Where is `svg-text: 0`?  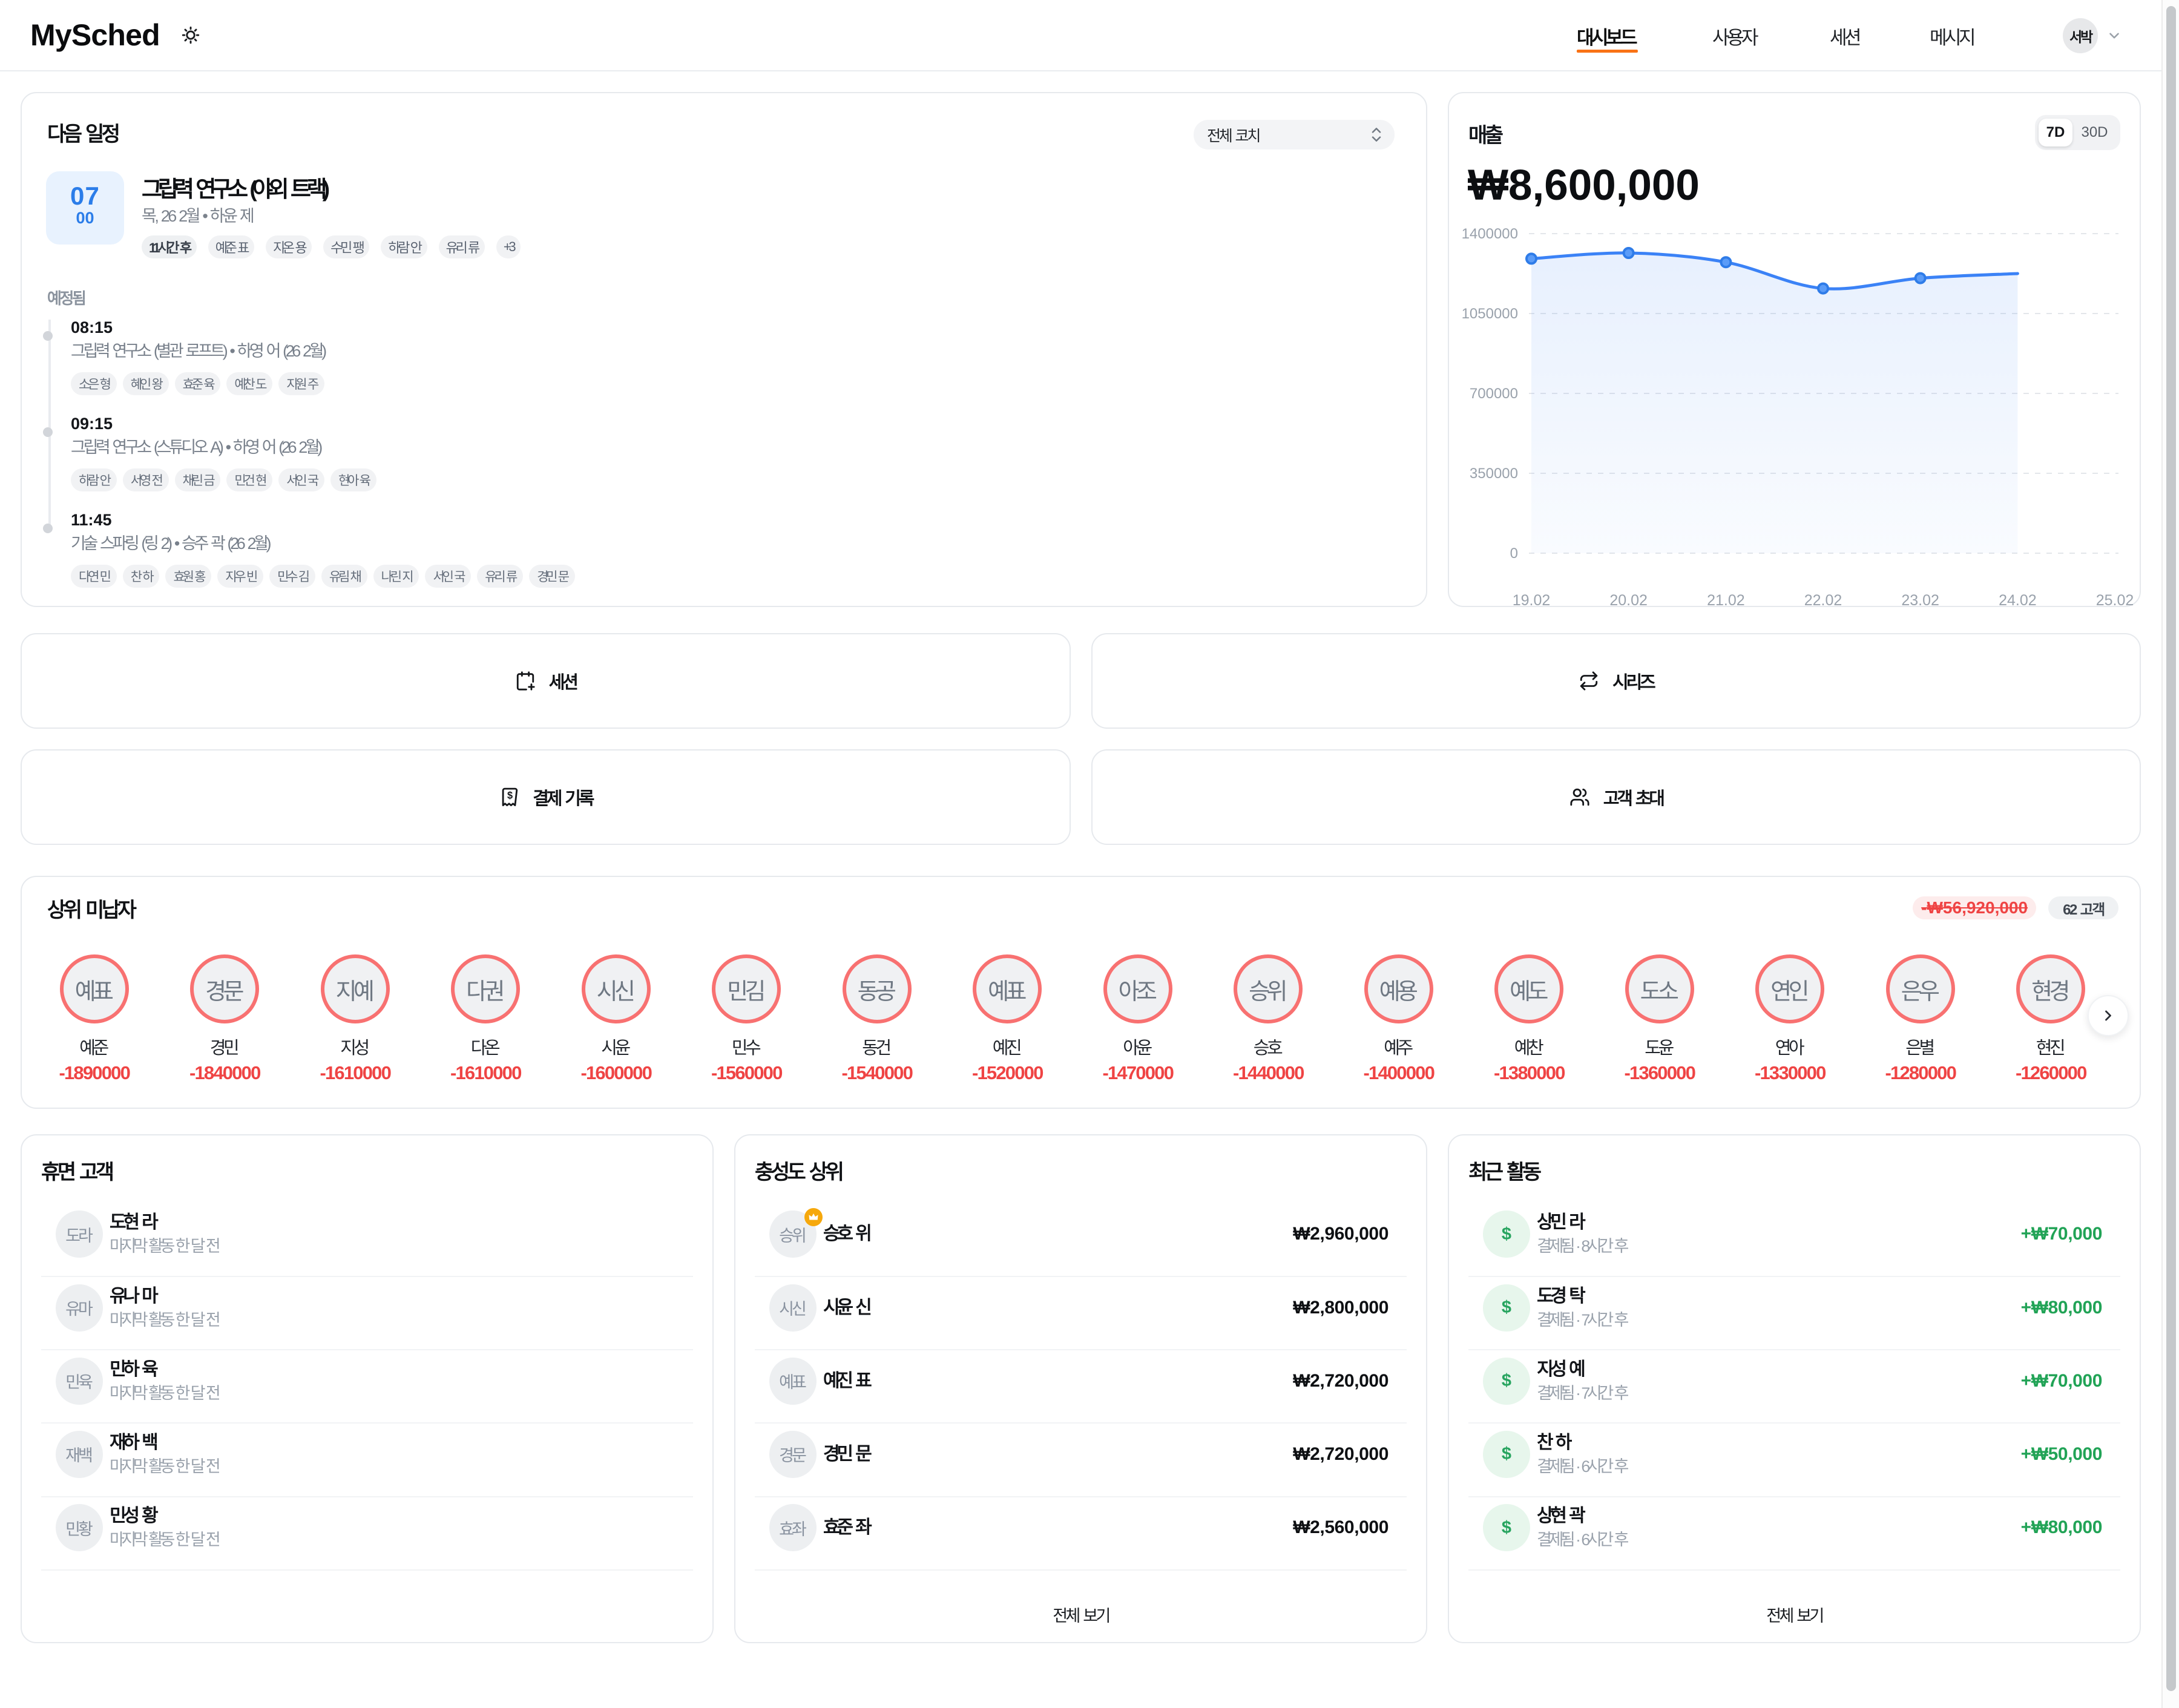 svg-text: 0 is located at coordinates (1514, 553).